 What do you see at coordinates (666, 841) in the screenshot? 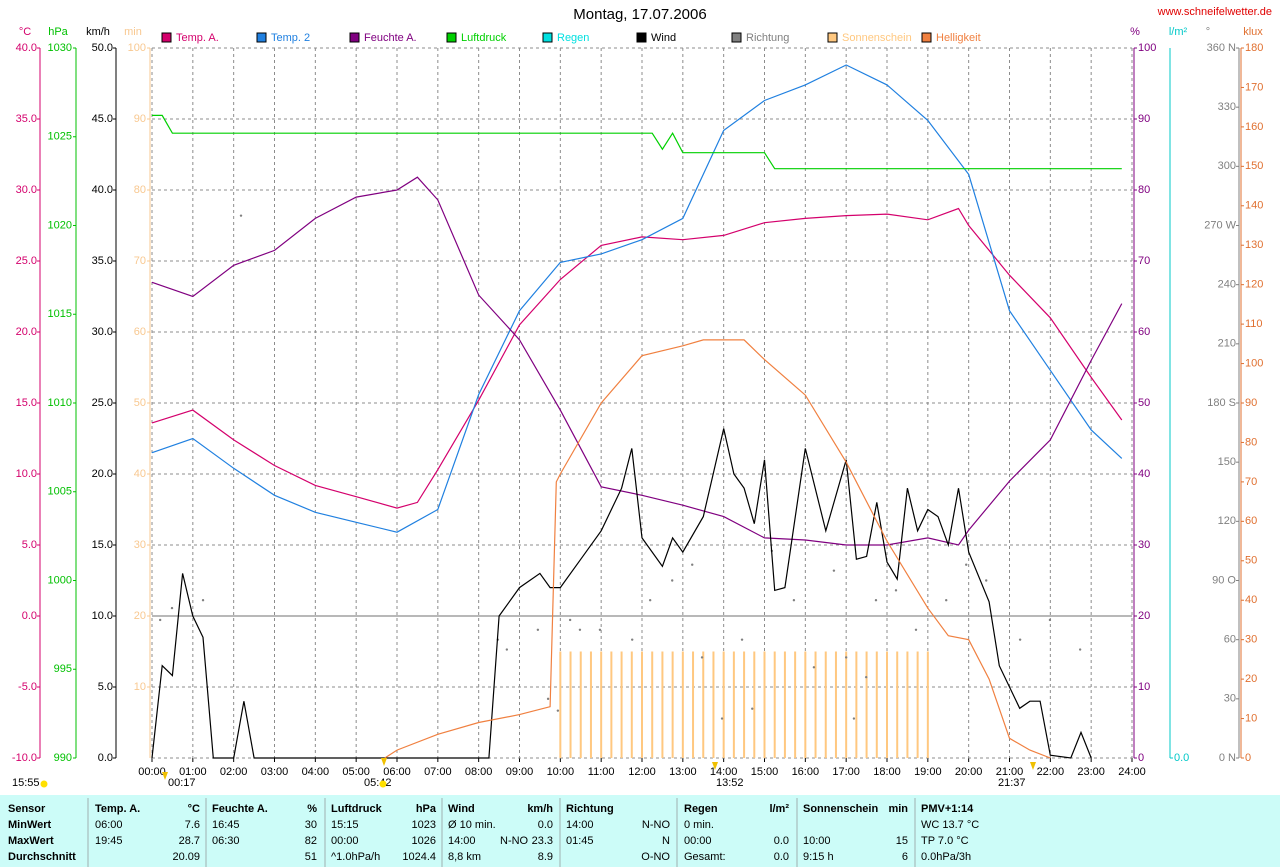
I see `table-cell: N` at bounding box center [666, 841].